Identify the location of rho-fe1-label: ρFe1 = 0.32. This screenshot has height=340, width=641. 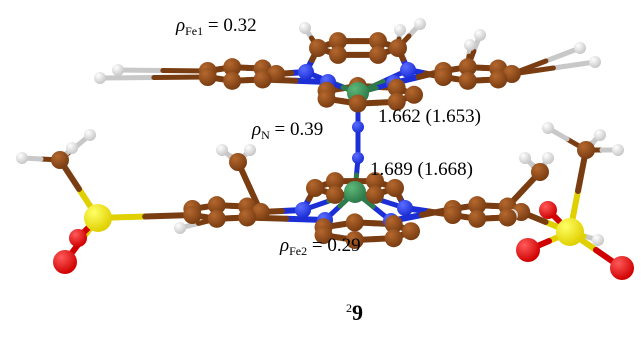
(216, 26).